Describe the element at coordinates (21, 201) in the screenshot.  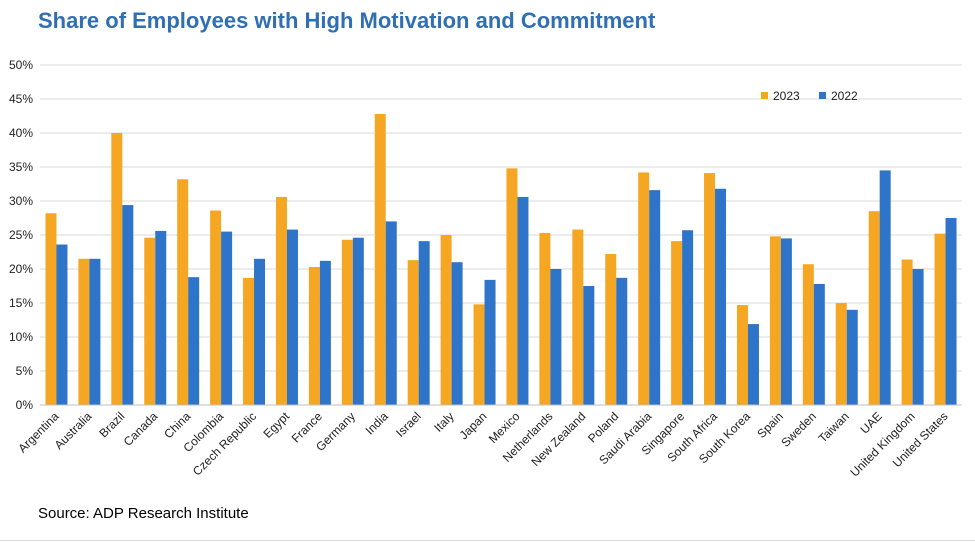
I see `y-tick-label: 30%` at that location.